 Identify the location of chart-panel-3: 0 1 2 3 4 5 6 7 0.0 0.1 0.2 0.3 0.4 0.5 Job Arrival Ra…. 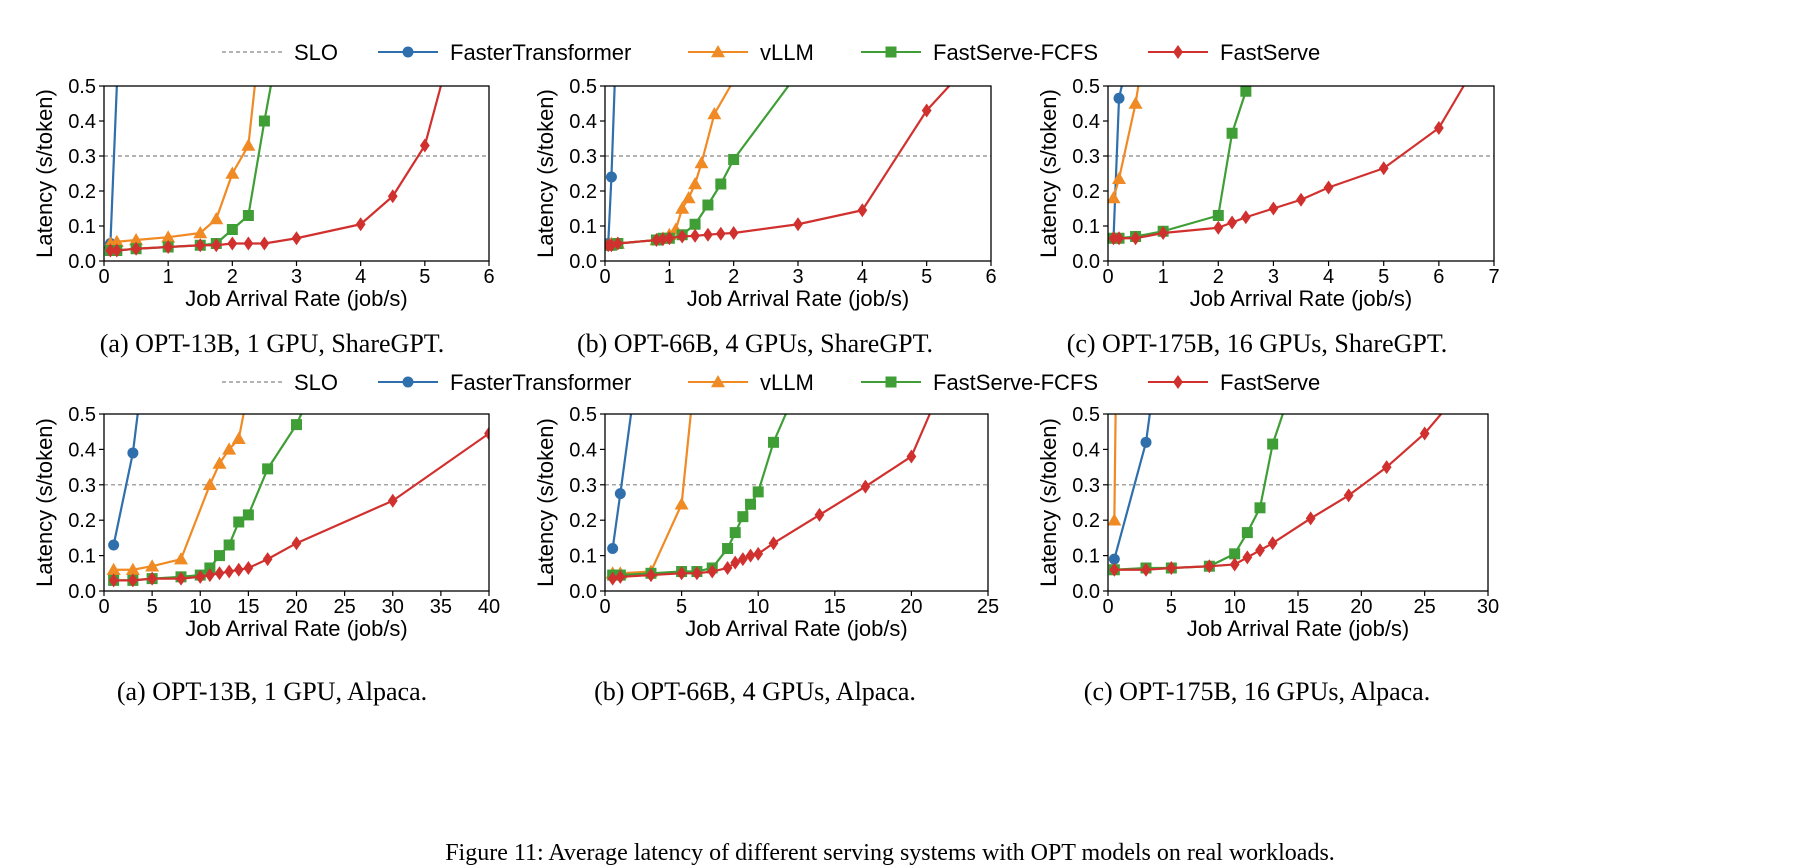
(1268, 217).